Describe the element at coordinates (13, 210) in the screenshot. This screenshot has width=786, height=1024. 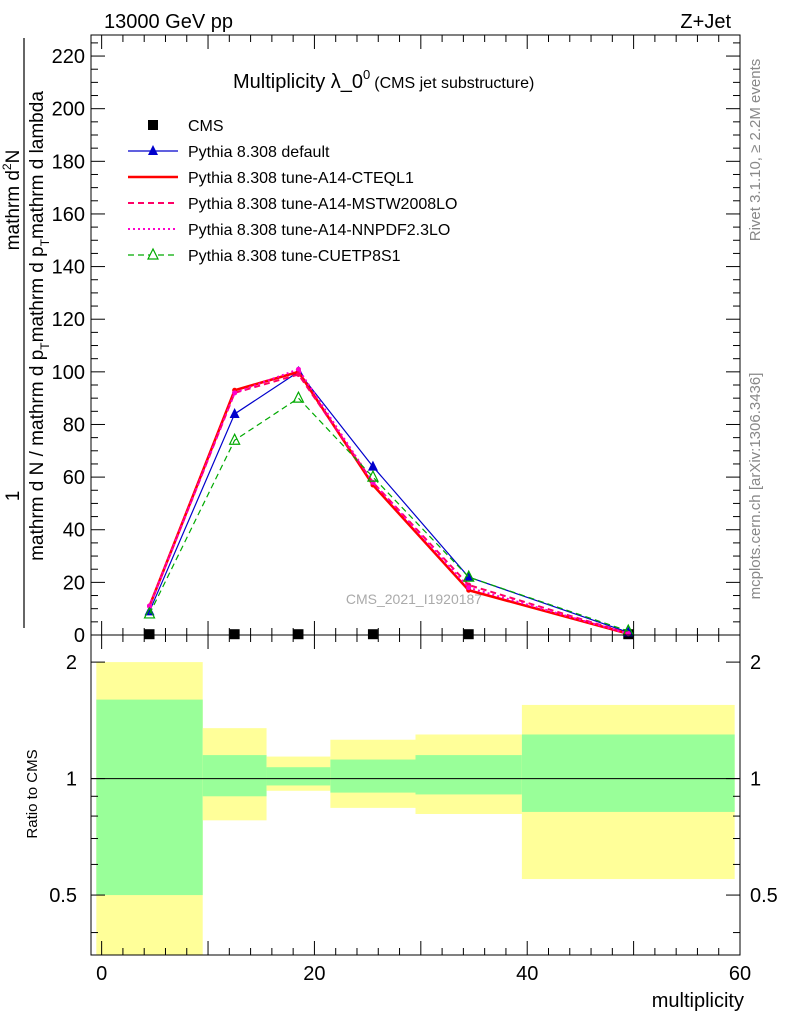
I see `y-label-top-text: mathrm d` at that location.